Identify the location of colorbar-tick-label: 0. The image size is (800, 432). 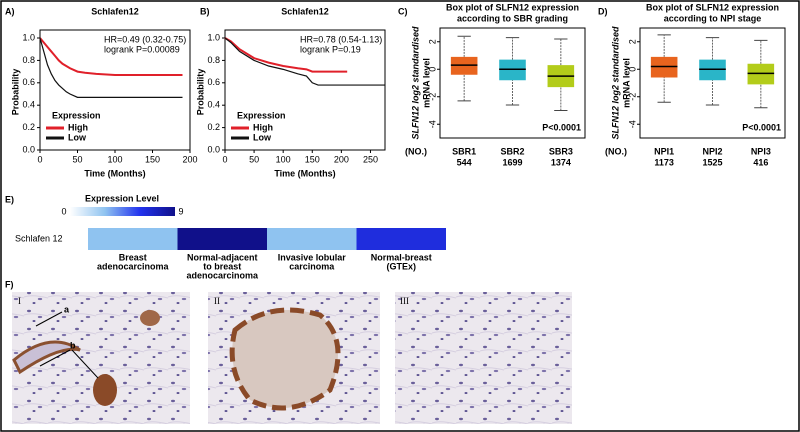
(63, 211).